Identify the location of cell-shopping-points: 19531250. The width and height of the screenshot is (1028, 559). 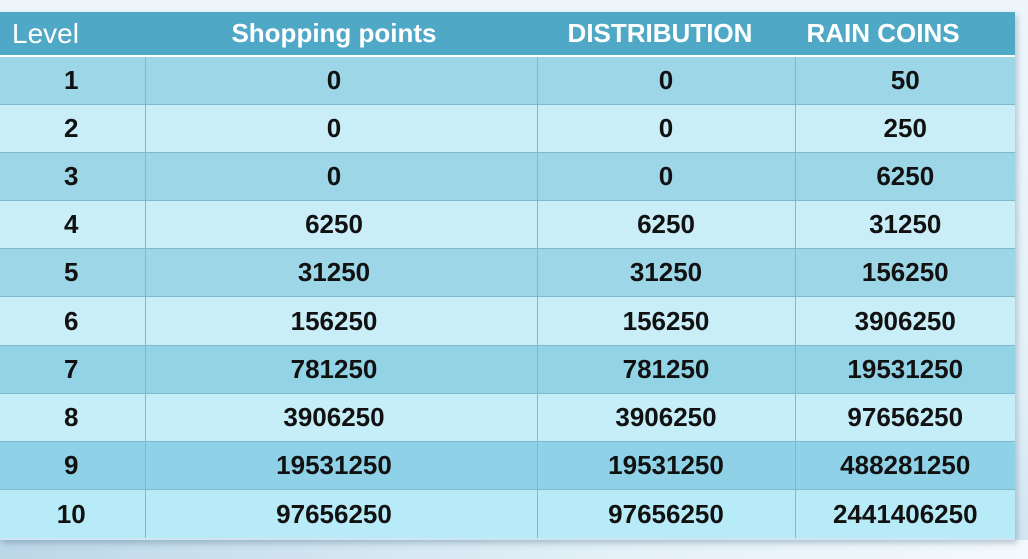
(340, 465).